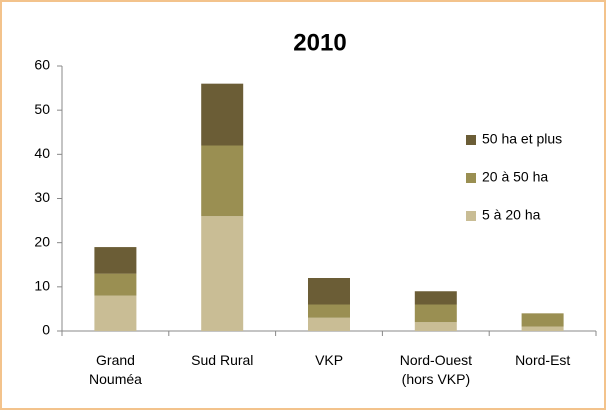  Describe the element at coordinates (42, 286) in the screenshot. I see `y-tick-label: 10` at that location.